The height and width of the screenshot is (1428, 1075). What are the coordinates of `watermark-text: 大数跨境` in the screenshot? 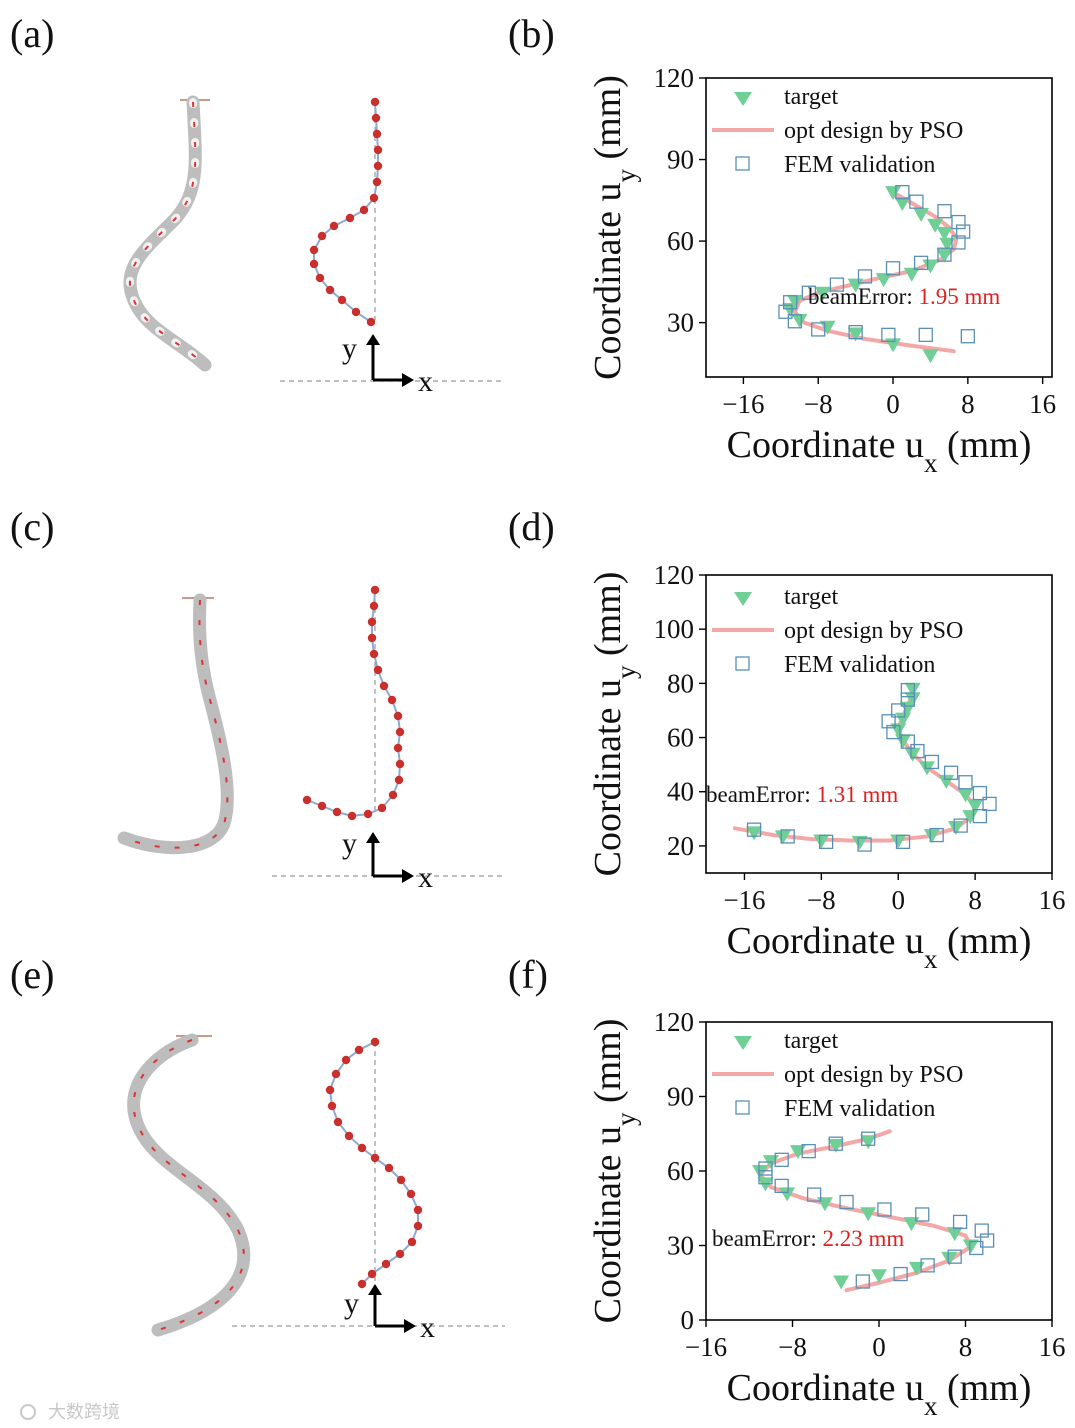 It's located at (84, 1412).